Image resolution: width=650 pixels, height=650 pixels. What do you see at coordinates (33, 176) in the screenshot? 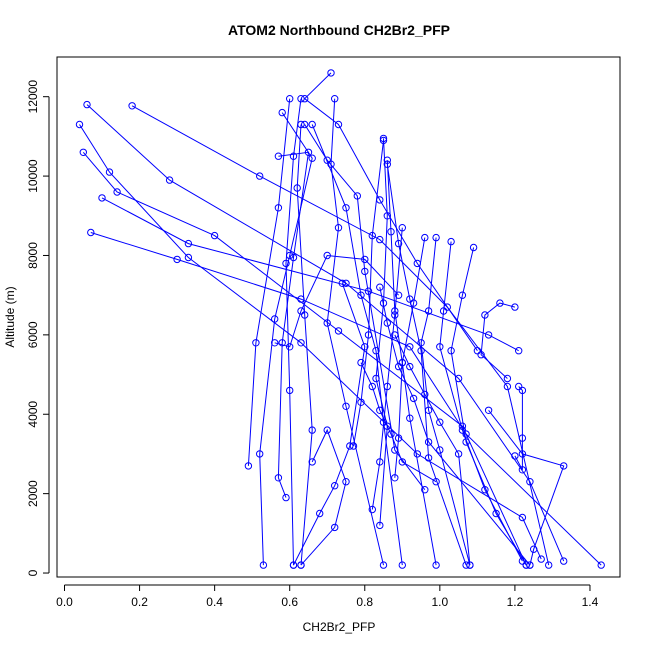
I see `y-tick-label: 10000` at bounding box center [33, 176].